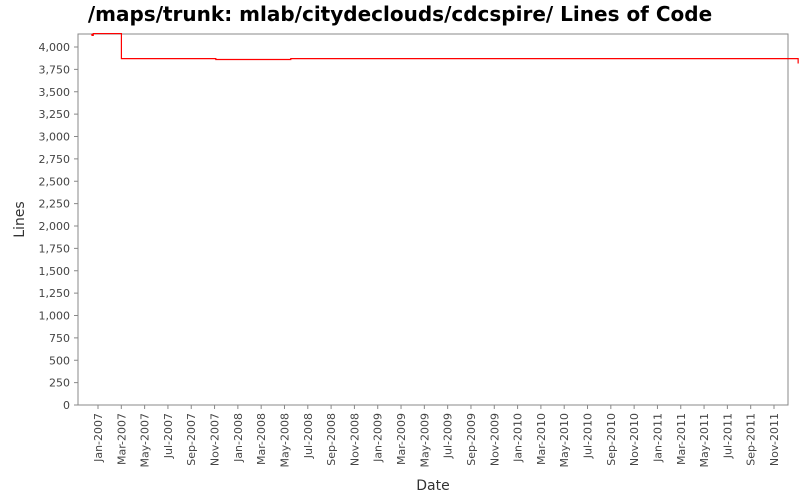 The width and height of the screenshot is (800, 500). What do you see at coordinates (191, 439) in the screenshot?
I see `x-tick-label: Sep-2007` at bounding box center [191, 439].